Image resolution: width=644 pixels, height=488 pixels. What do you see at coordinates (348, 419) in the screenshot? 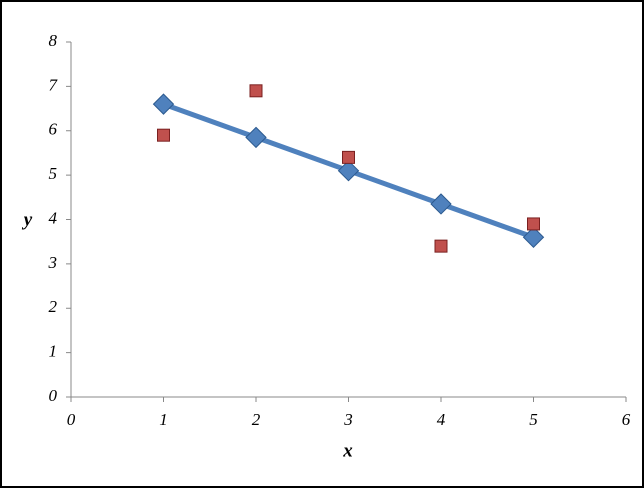
I see `x-tick-label: 3` at bounding box center [348, 419].